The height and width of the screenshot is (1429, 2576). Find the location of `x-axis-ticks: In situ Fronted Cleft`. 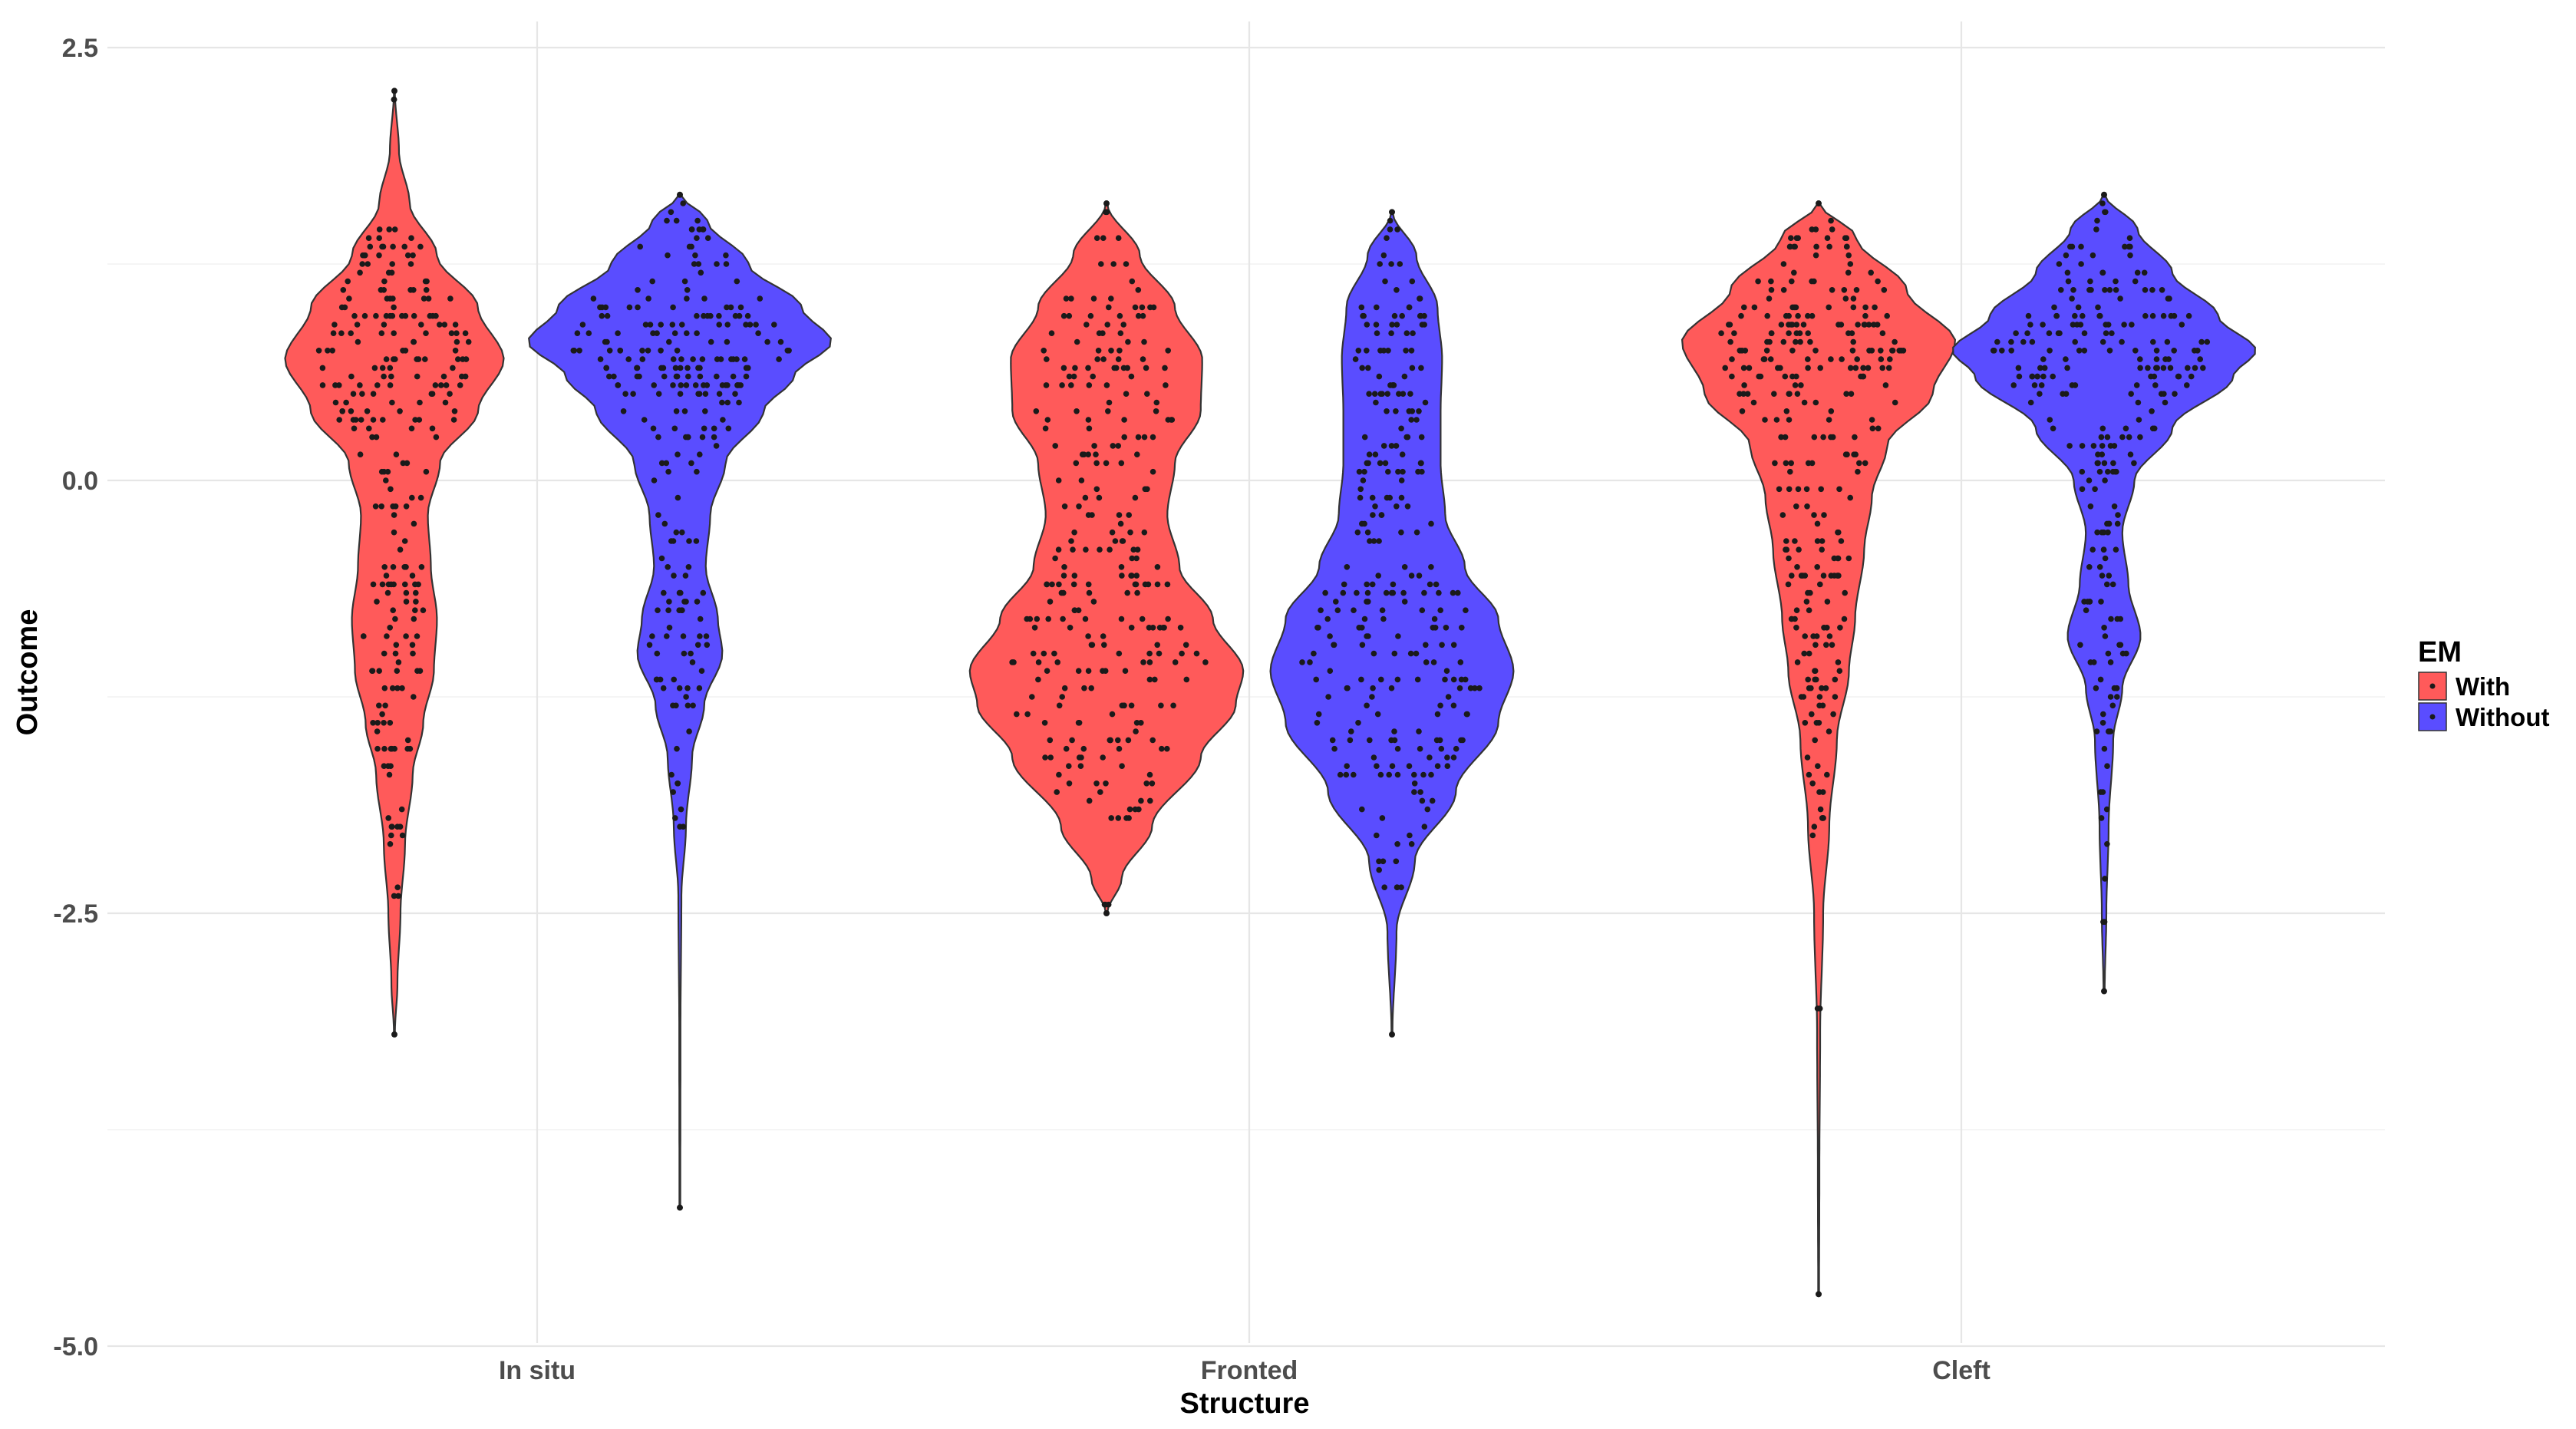

x-axis-ticks: In situ Fronted Cleft is located at coordinates (1245, 1371).